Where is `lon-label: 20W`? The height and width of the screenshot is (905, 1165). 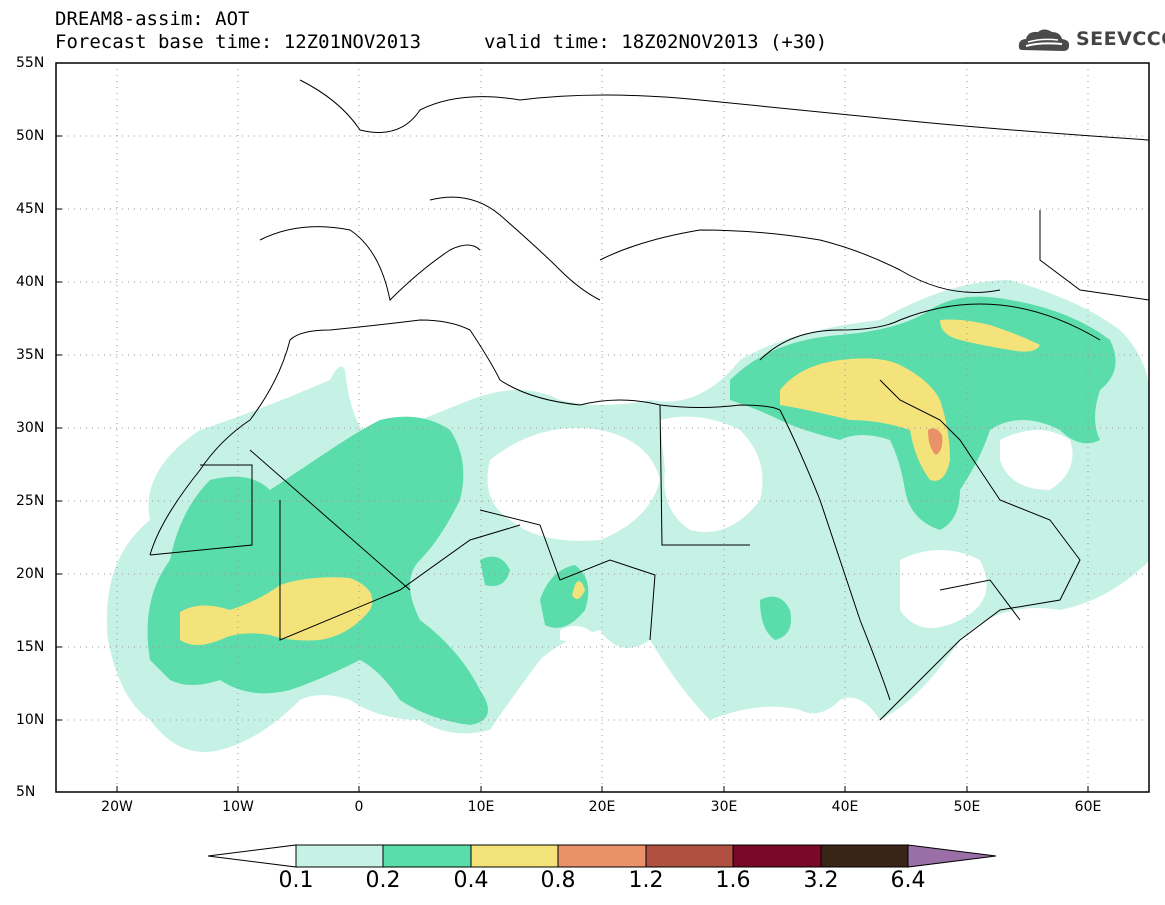 lon-label: 20W is located at coordinates (117, 807).